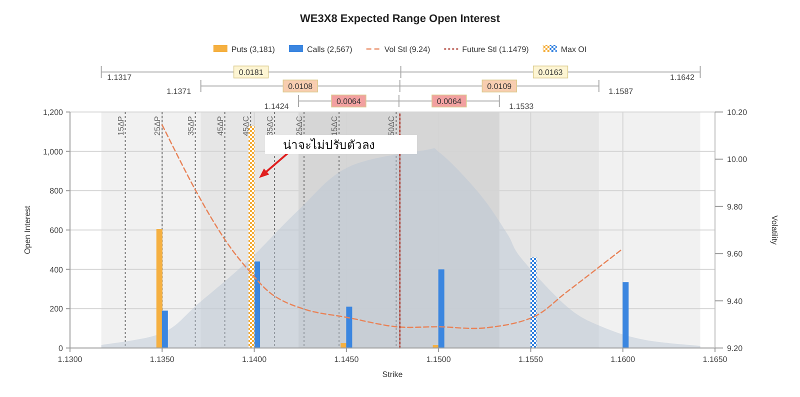 Image resolution: width=800 pixels, height=397 pixels. I want to click on y-tick-label: 0, so click(61, 348).